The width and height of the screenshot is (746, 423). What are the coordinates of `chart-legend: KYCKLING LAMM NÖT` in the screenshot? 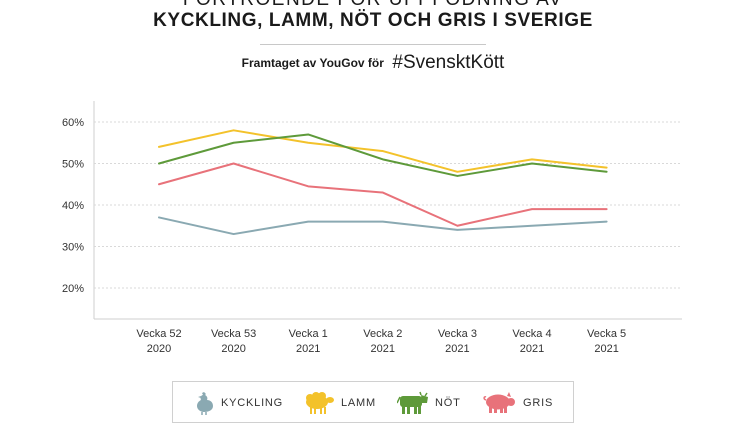 It's located at (373, 402).